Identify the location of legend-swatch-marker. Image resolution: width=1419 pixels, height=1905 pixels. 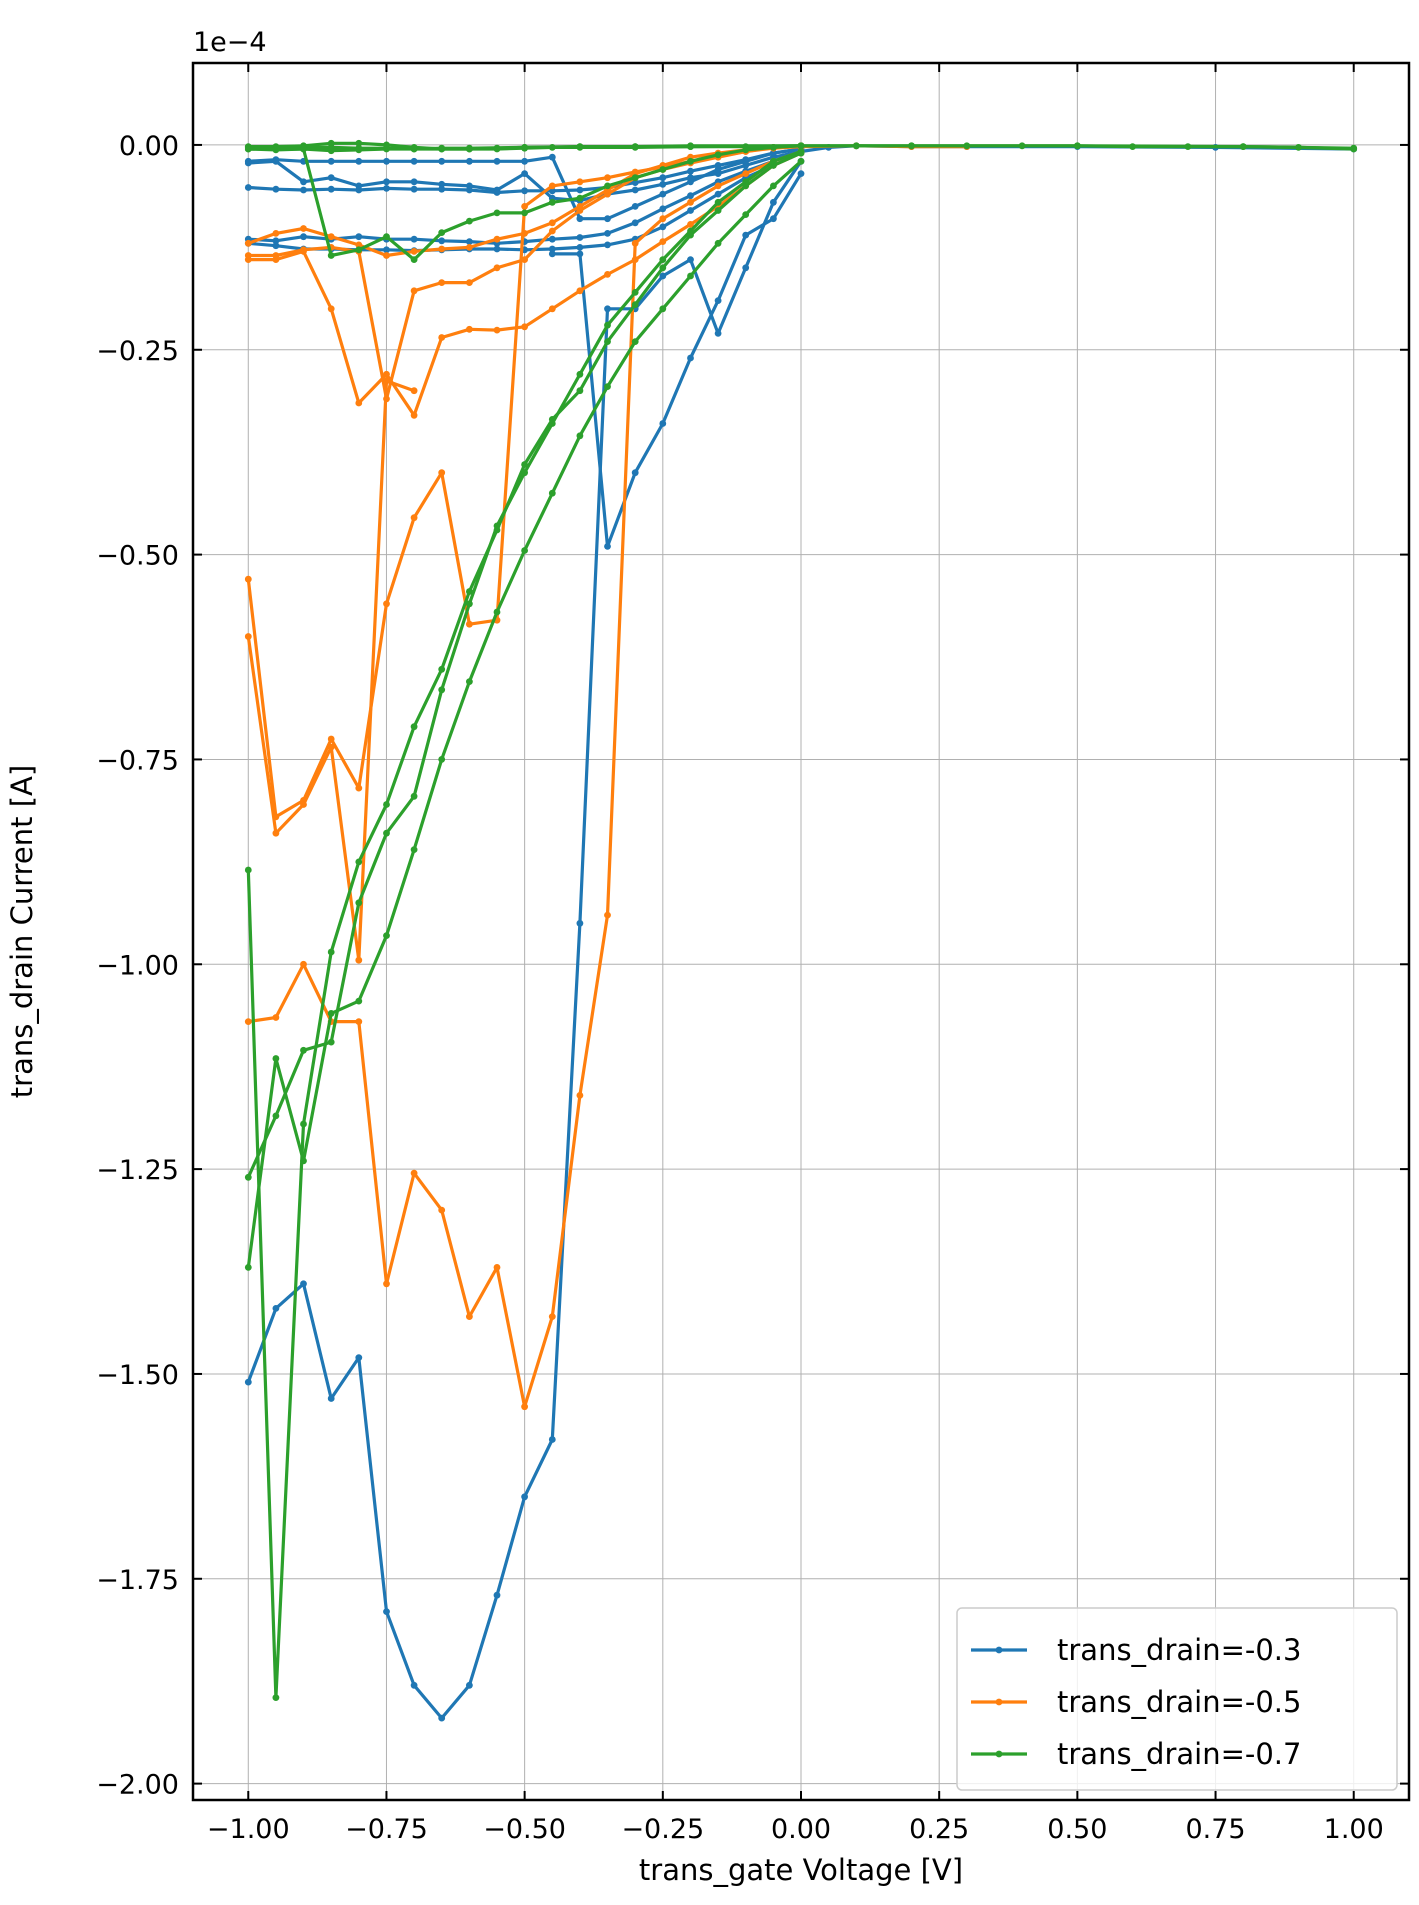
(999, 1702).